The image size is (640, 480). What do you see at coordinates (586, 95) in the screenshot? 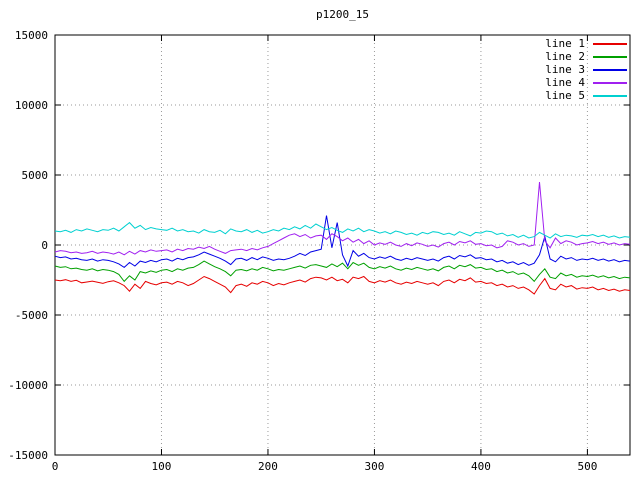
I see `legend-item: line 5` at bounding box center [586, 95].